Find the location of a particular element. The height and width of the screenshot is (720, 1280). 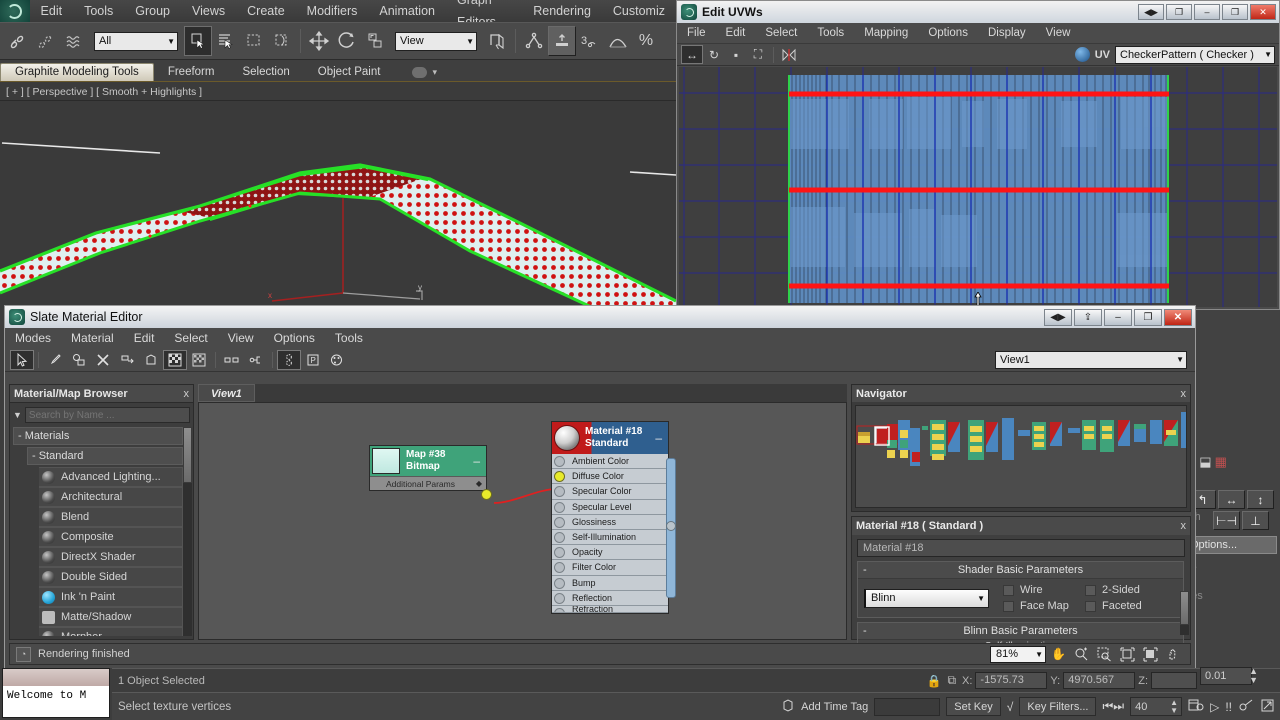

percent-snap-icon: % is located at coordinates (646, 40).